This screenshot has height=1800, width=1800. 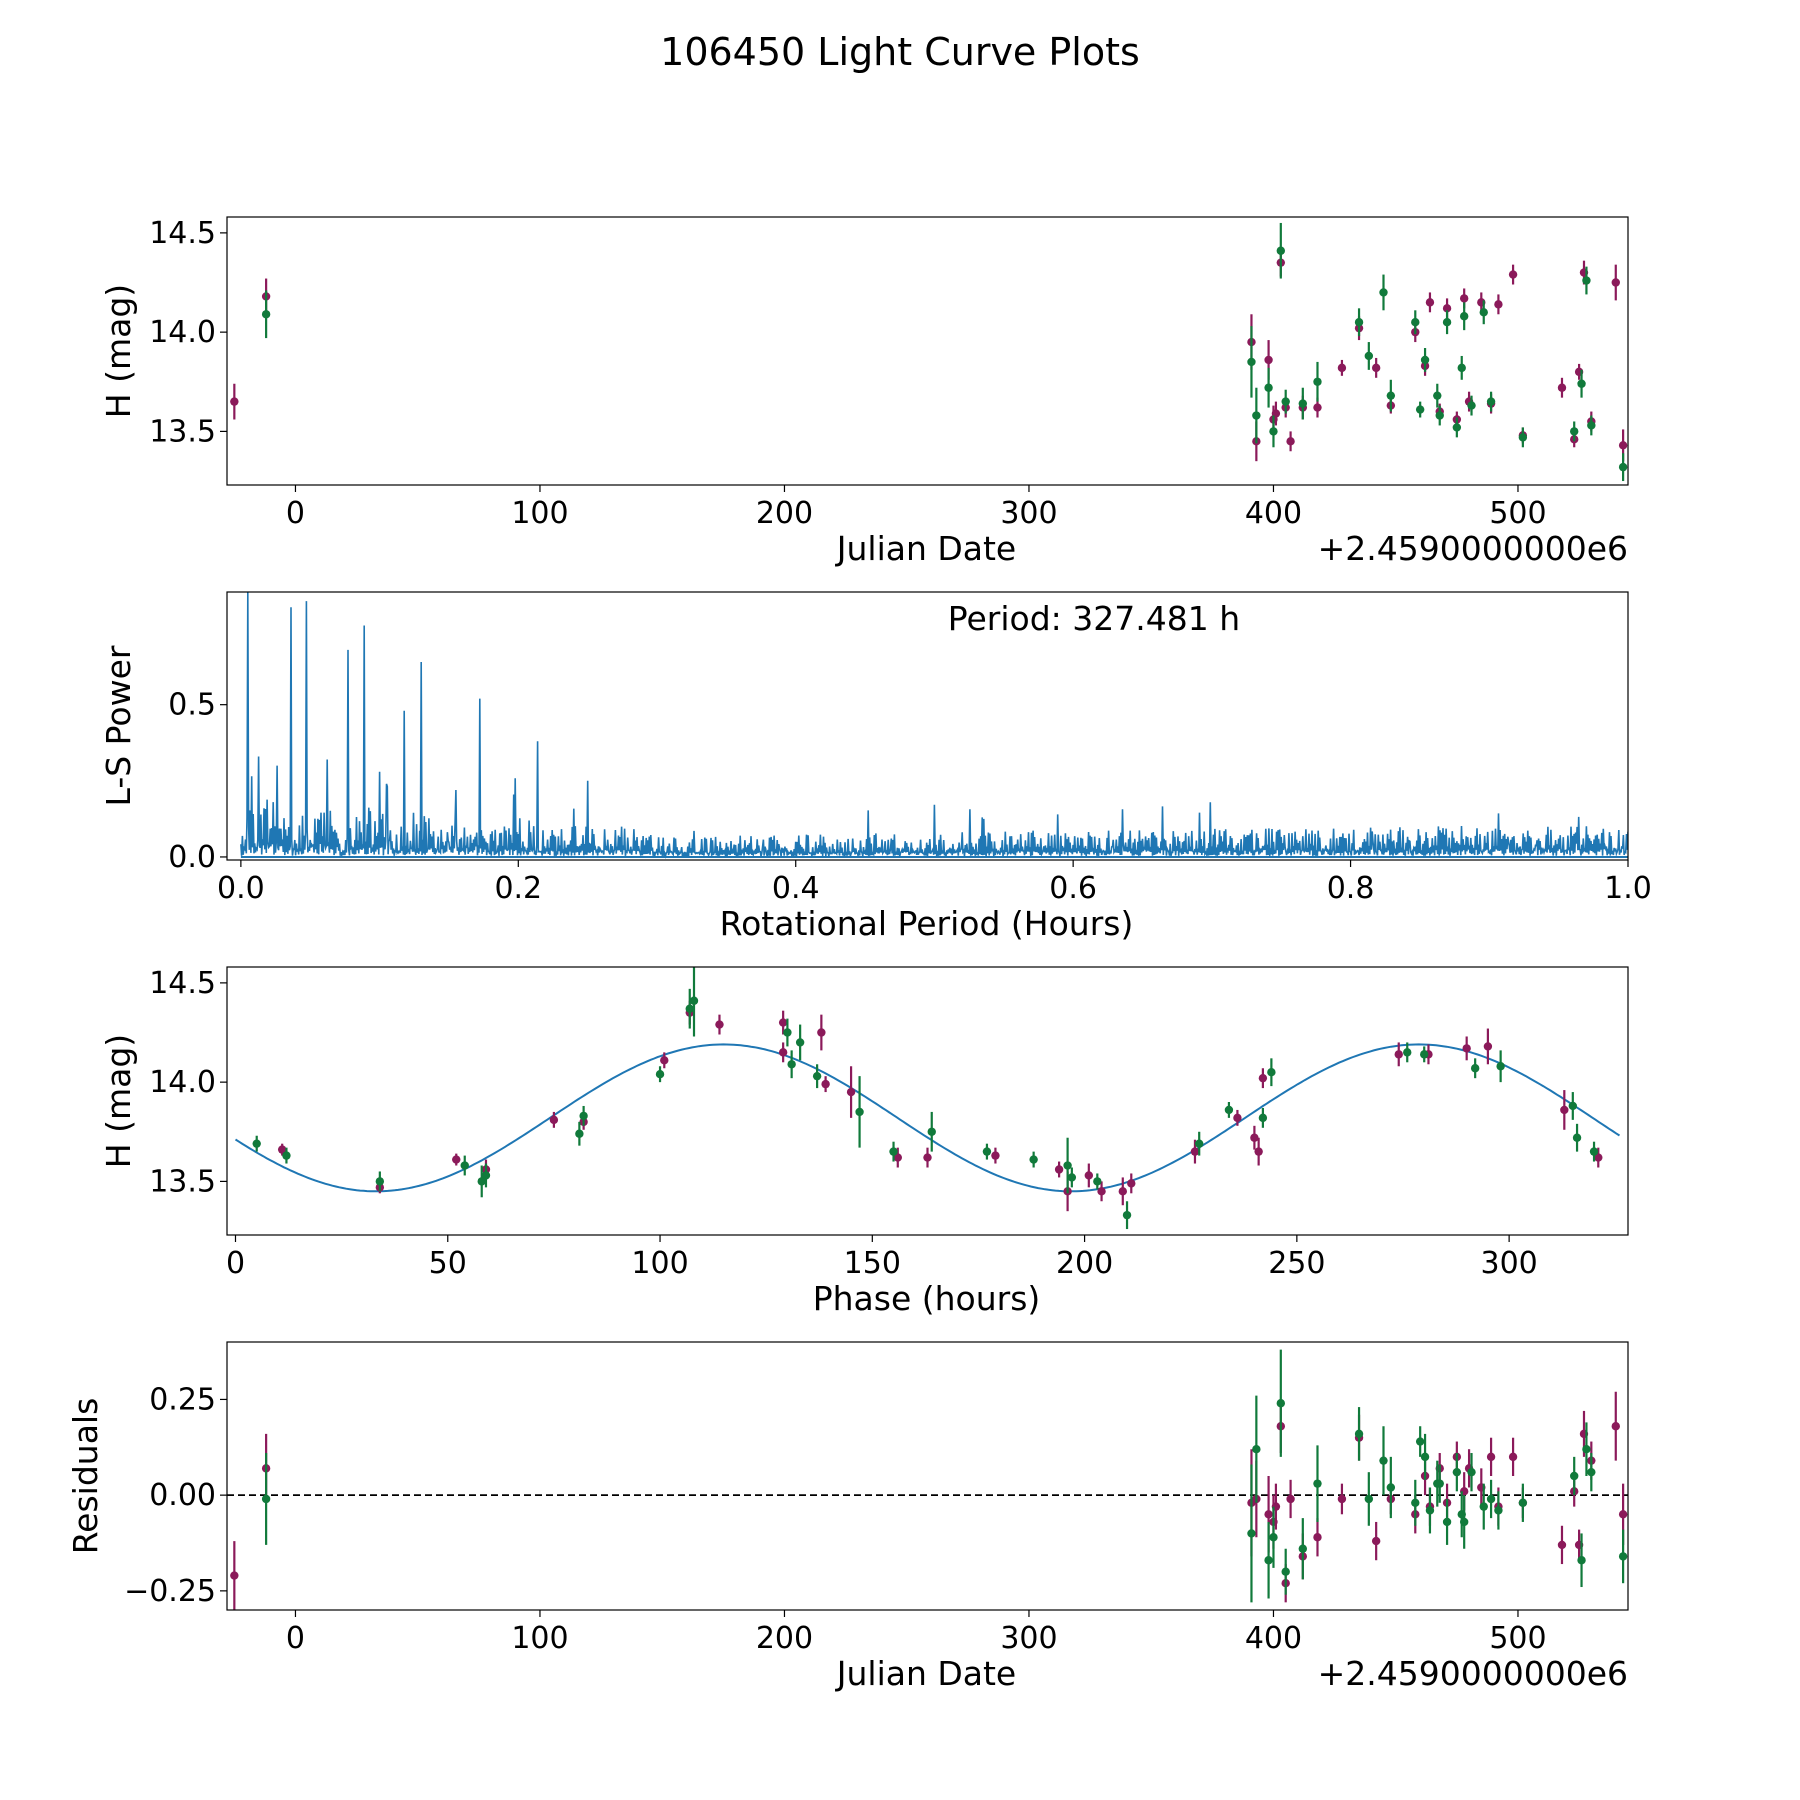 What do you see at coordinates (1073, 888) in the screenshot?
I see `x-tick-label: 0.6` at bounding box center [1073, 888].